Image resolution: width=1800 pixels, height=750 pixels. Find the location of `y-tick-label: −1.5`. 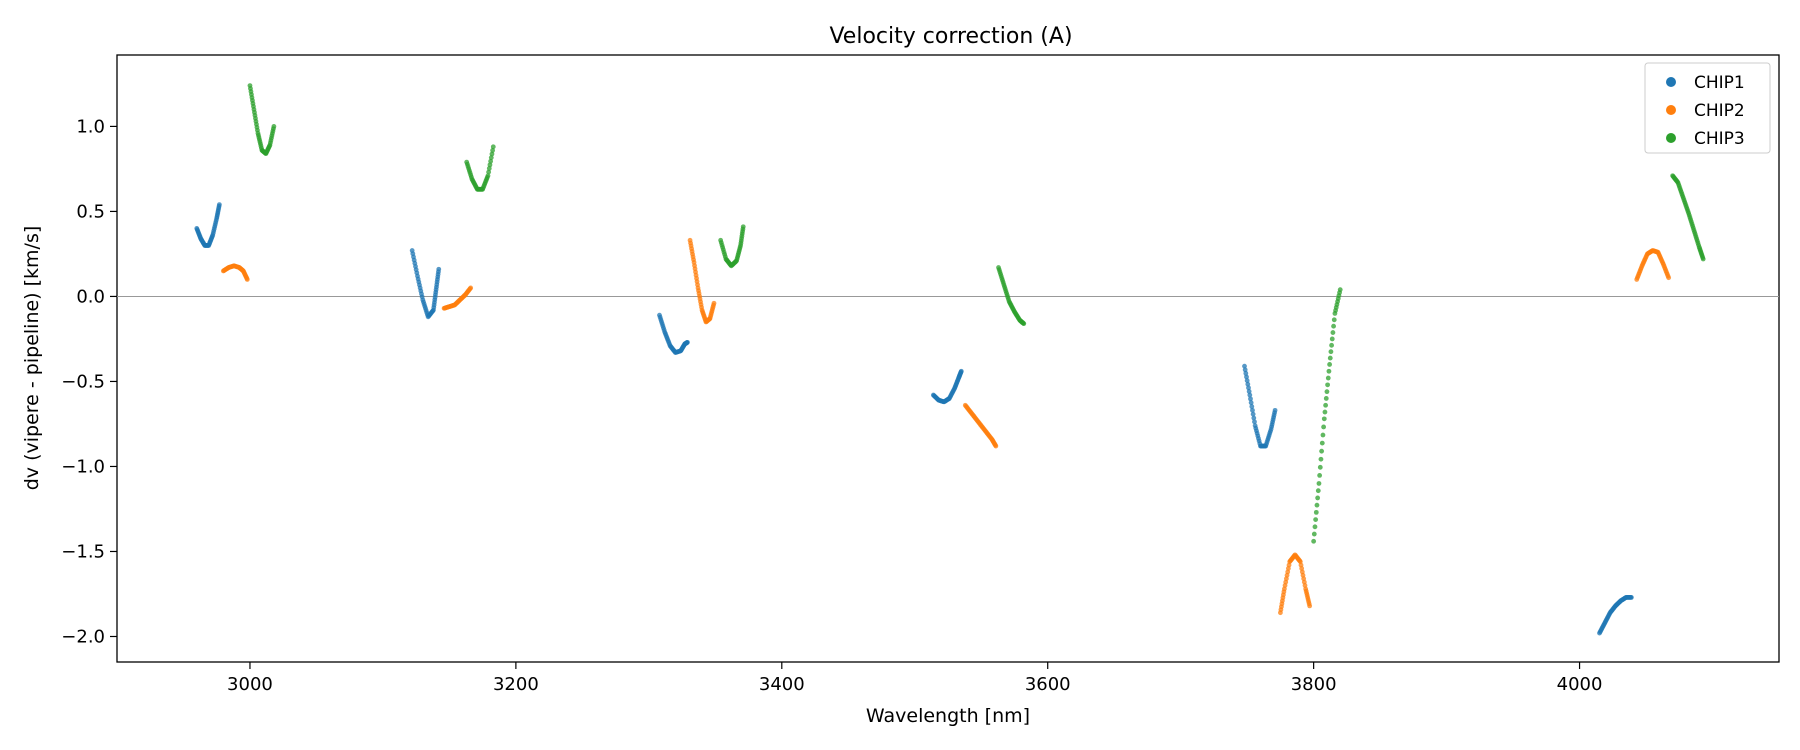

y-tick-label: −1.5 is located at coordinates (83, 551).